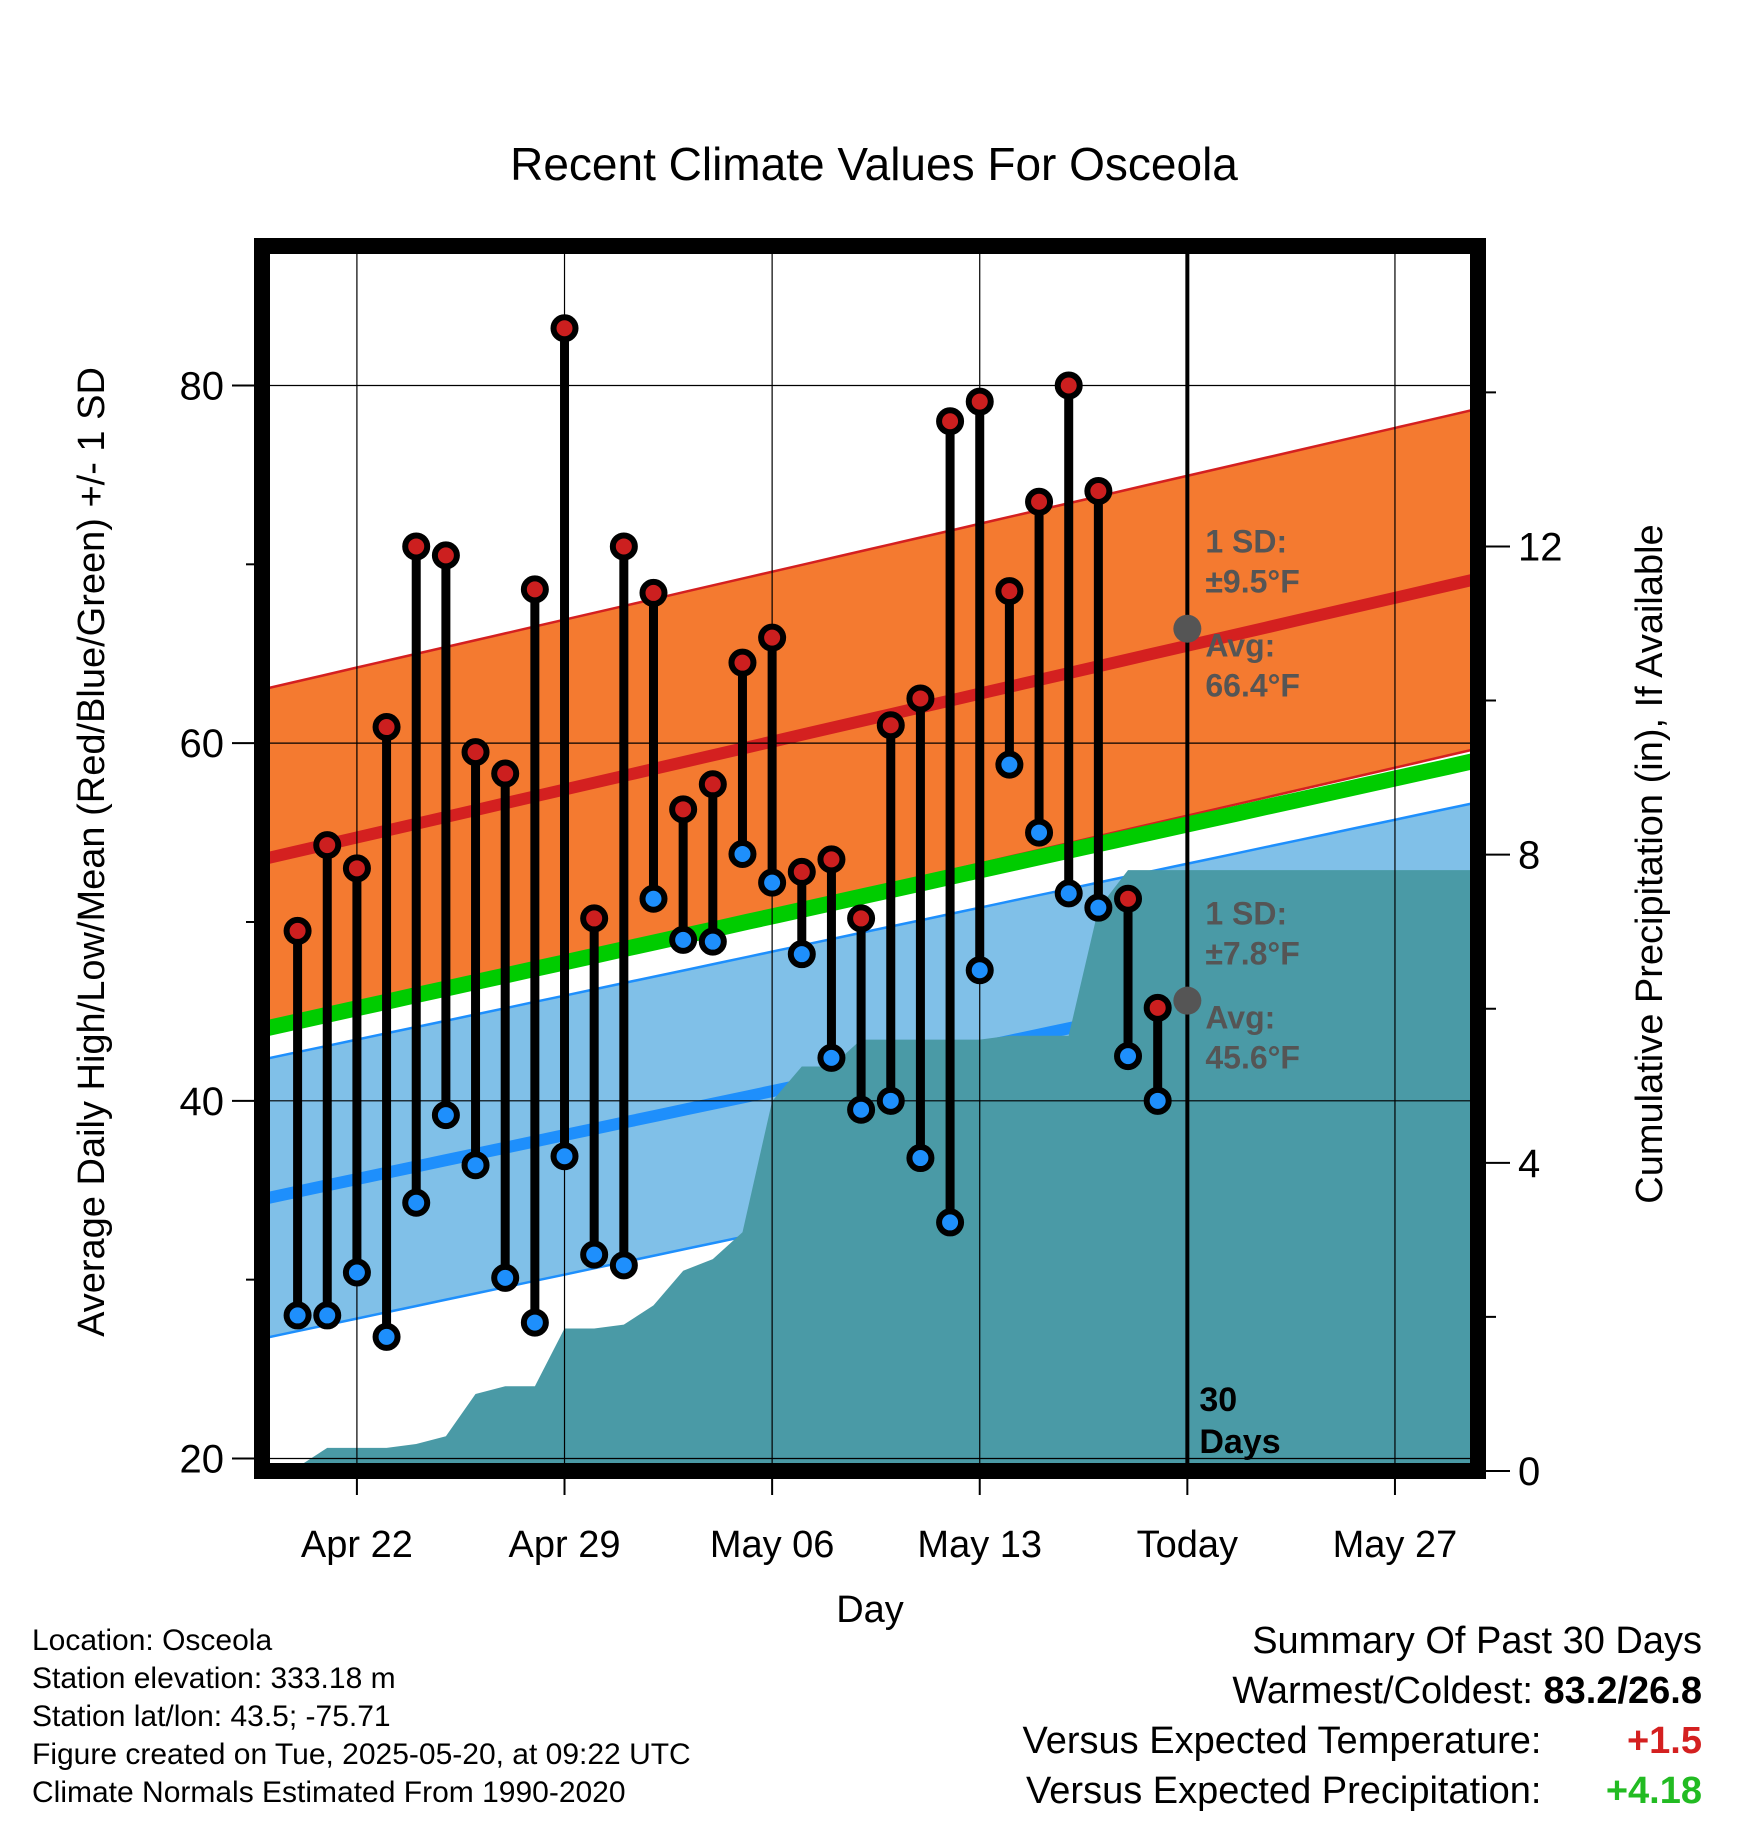 This screenshot has height=1828, width=1748. Describe the element at coordinates (565, 1545) in the screenshot. I see `x-tick-label: Apr 29` at that location.